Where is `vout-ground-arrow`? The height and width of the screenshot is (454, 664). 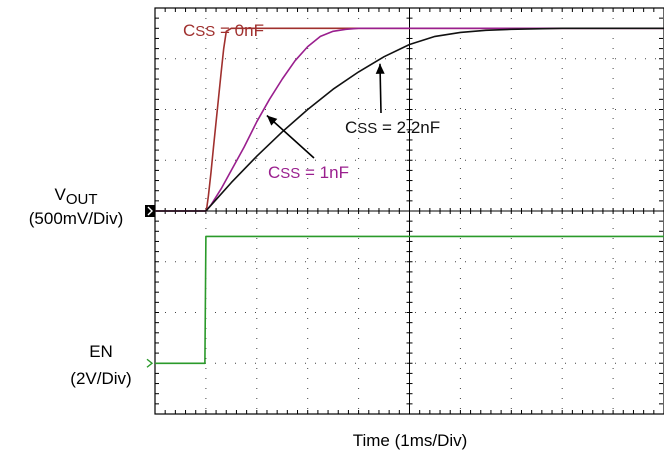 vout-ground-arrow is located at coordinates (150, 211).